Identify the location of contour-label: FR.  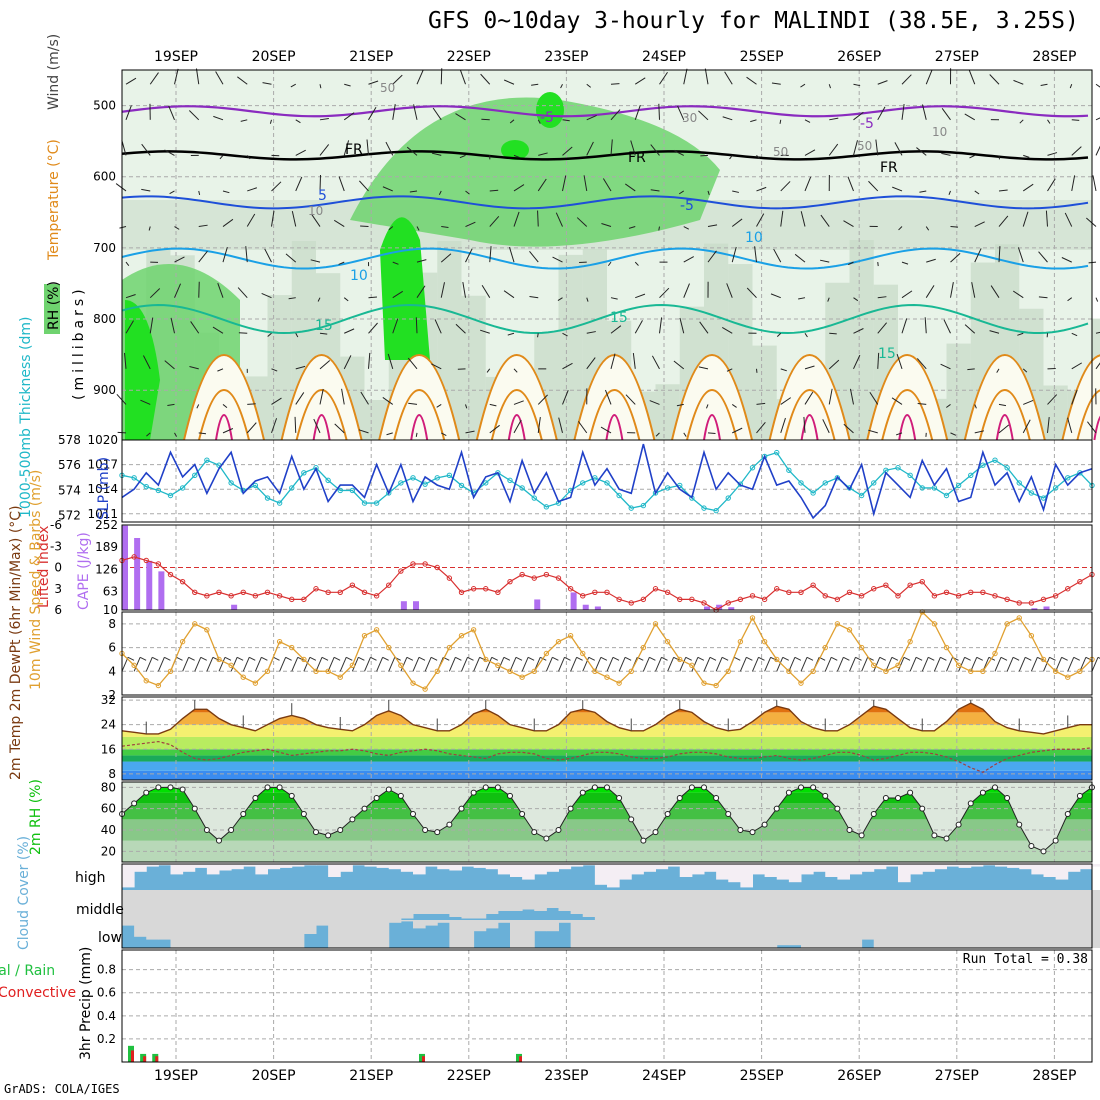
(354, 150).